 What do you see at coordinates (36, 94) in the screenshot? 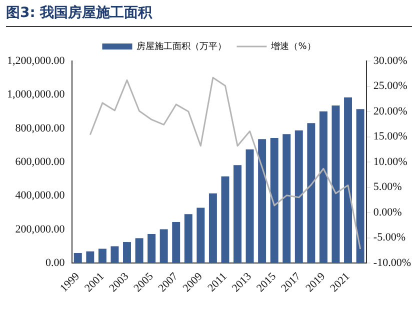
I see `y-tick-label: 1,000,000.00` at bounding box center [36, 94].